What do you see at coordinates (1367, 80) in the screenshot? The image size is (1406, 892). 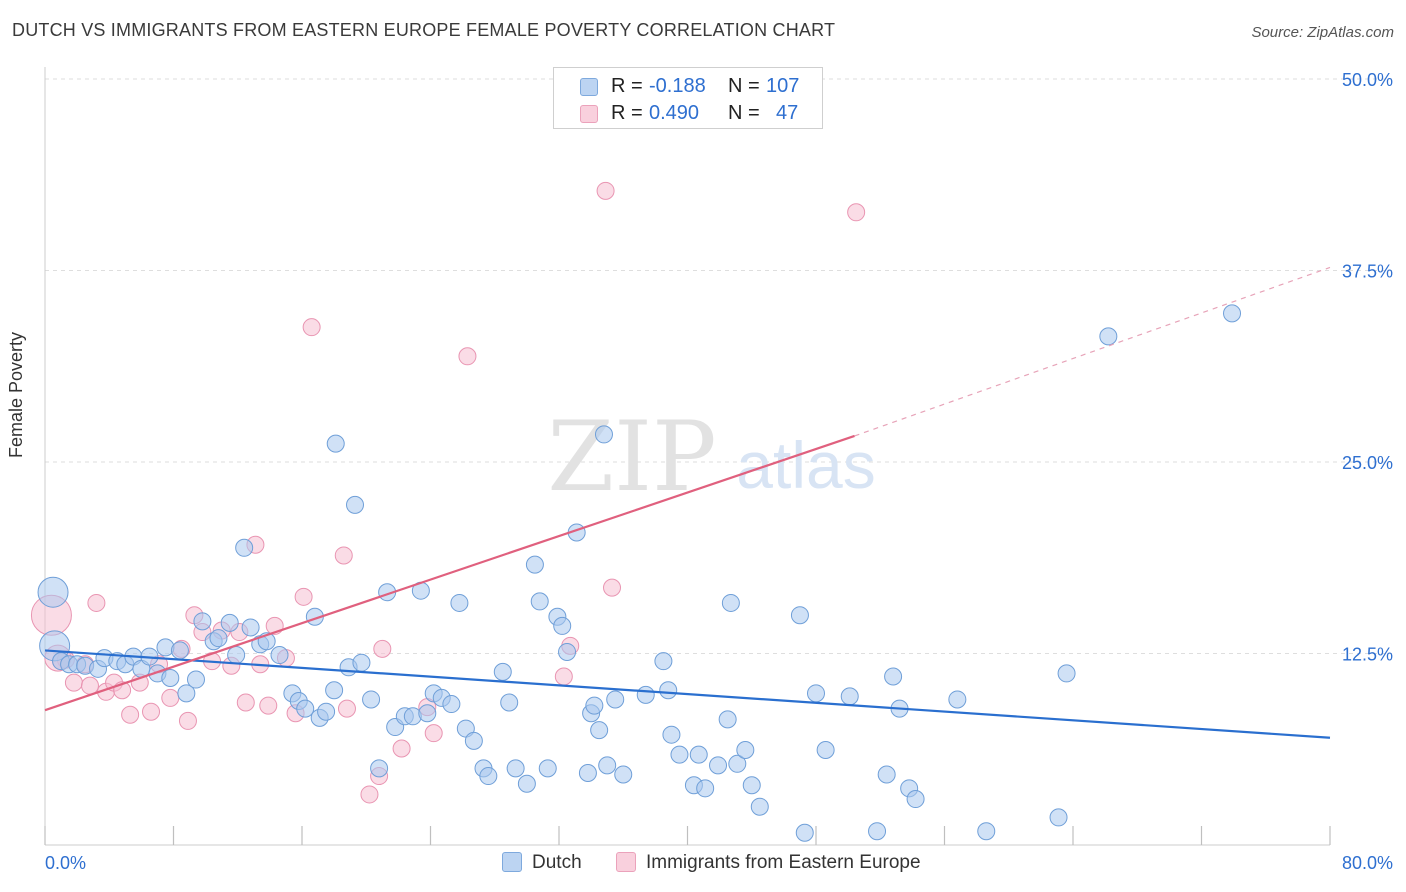 I see `y-tick-label: 50.0%` at bounding box center [1367, 80].